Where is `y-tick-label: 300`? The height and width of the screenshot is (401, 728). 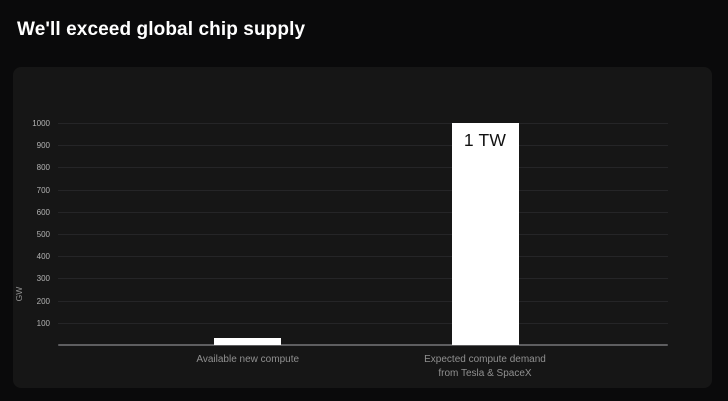 y-tick-label: 300 is located at coordinates (43, 279).